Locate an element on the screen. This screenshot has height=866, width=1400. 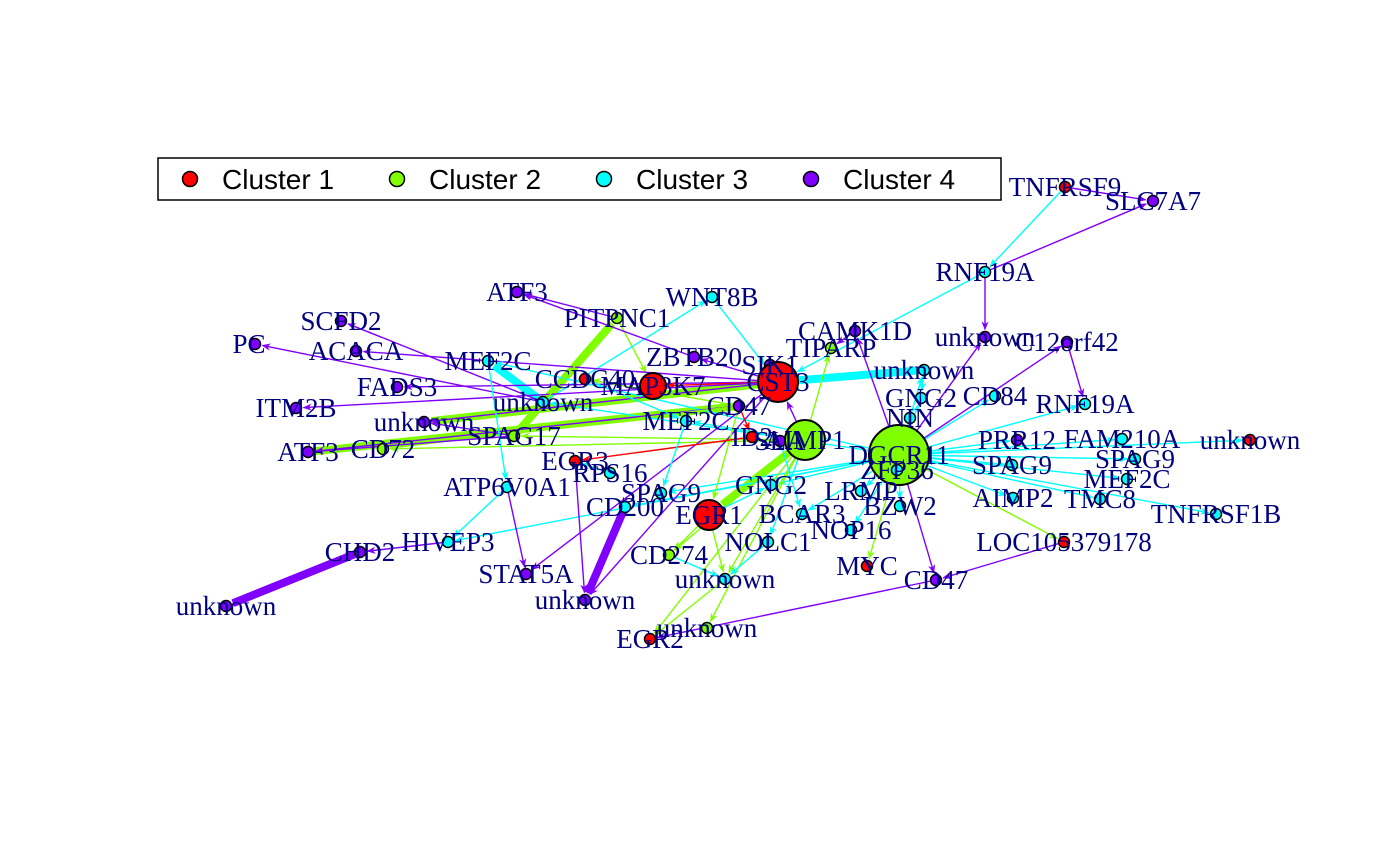
node-label-CD47_b: CD47 is located at coordinates (936, 580).